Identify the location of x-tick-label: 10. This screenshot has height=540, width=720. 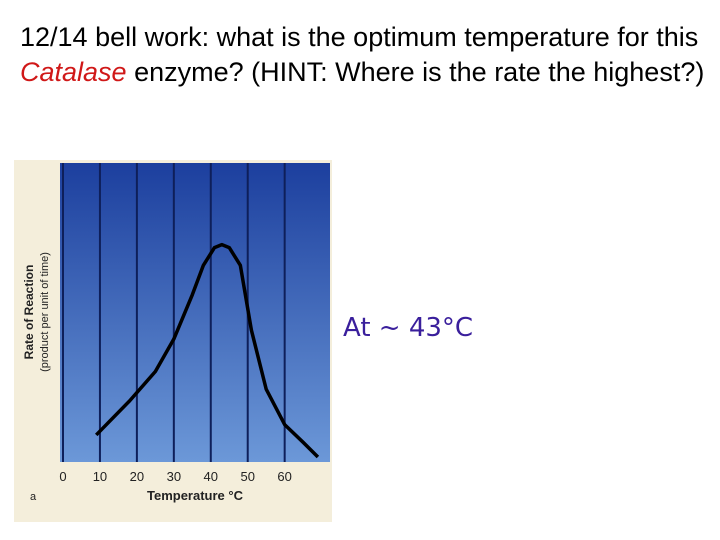
(100, 476).